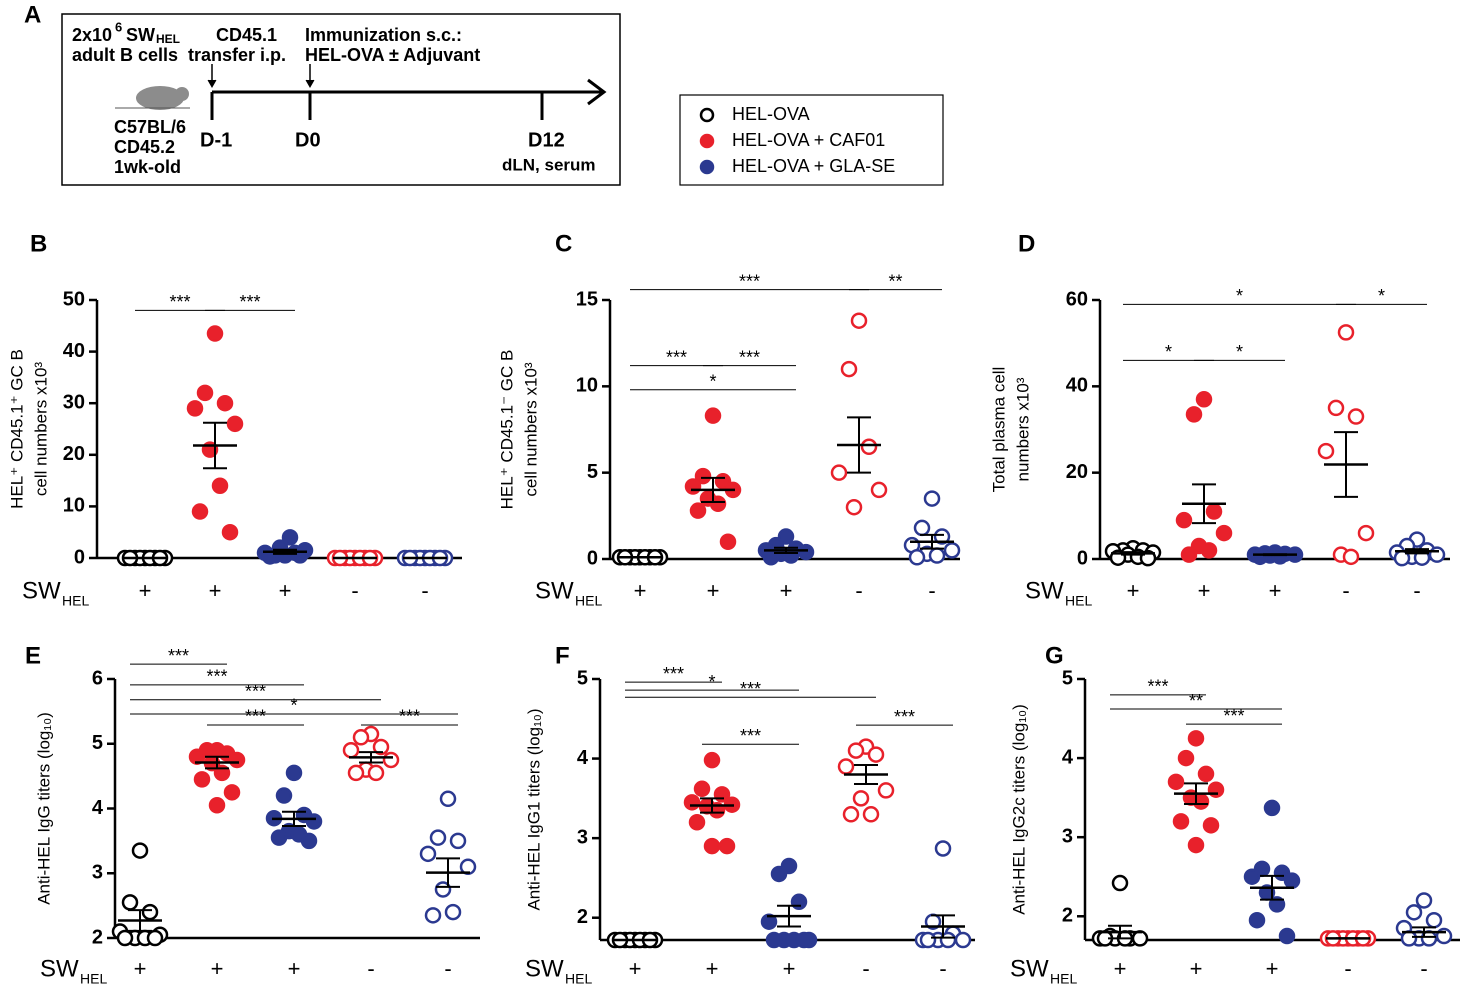  I want to click on cells-sub: HEL, so click(168, 39).